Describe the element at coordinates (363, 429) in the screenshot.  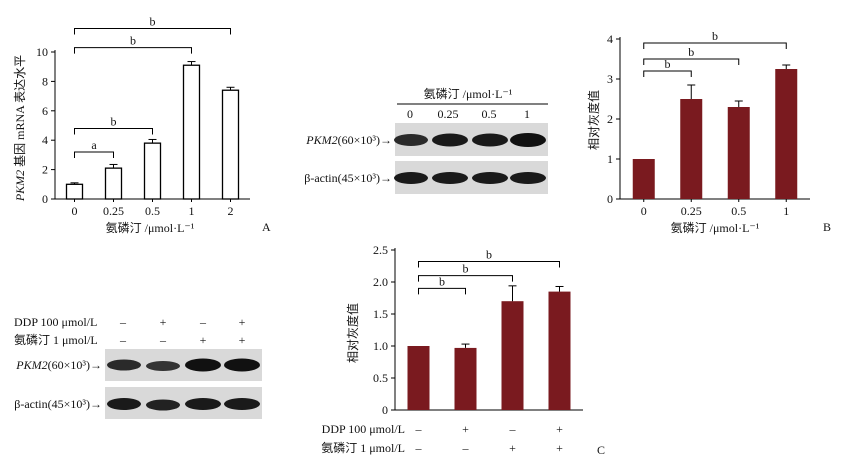
I see `chart-c-row1-label: DDP 100 μmol/L` at that location.